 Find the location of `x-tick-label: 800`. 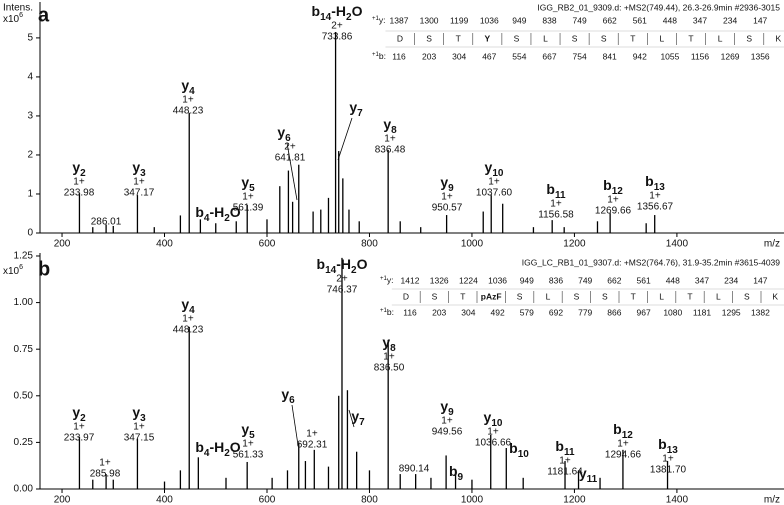

x-tick-label: 800 is located at coordinates (369, 500).